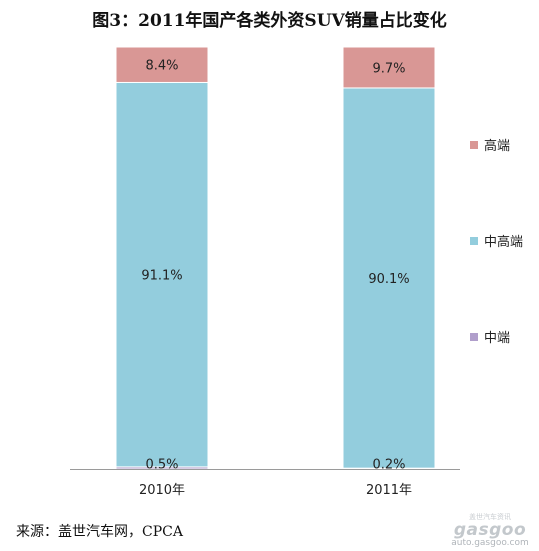  I want to click on bar-segment-高端-2011年, so click(389, 67).